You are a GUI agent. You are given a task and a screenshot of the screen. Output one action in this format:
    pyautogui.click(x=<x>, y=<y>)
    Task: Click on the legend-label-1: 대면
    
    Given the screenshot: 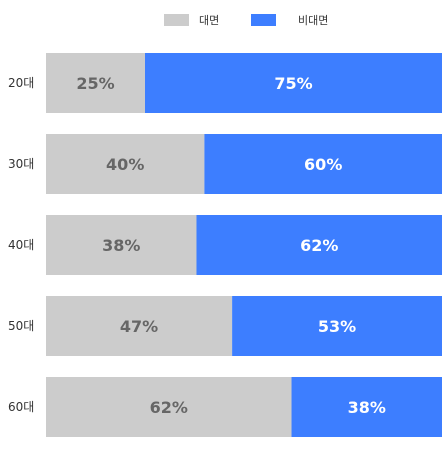 What is the action you would take?
    pyautogui.click(x=209, y=20)
    